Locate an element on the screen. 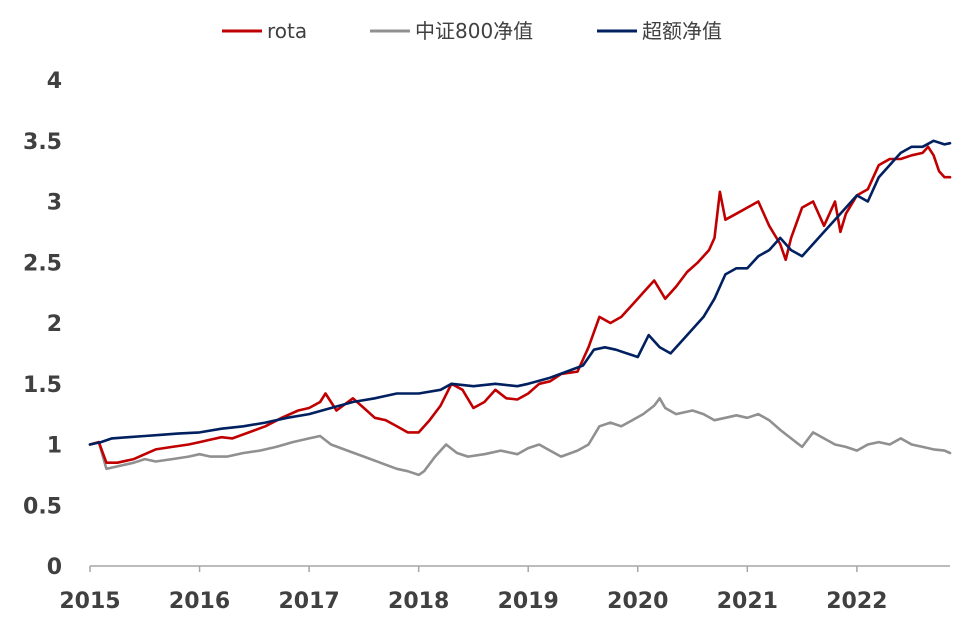 The height and width of the screenshot is (627, 966). legend-label-1: 中证800净值 is located at coordinates (474, 31).